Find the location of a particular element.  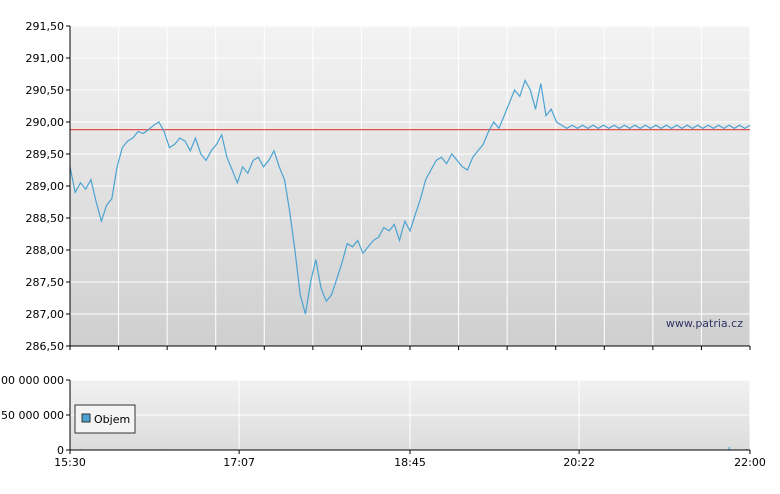

volume-x-tick-label: 20:22 is located at coordinates (579, 462).